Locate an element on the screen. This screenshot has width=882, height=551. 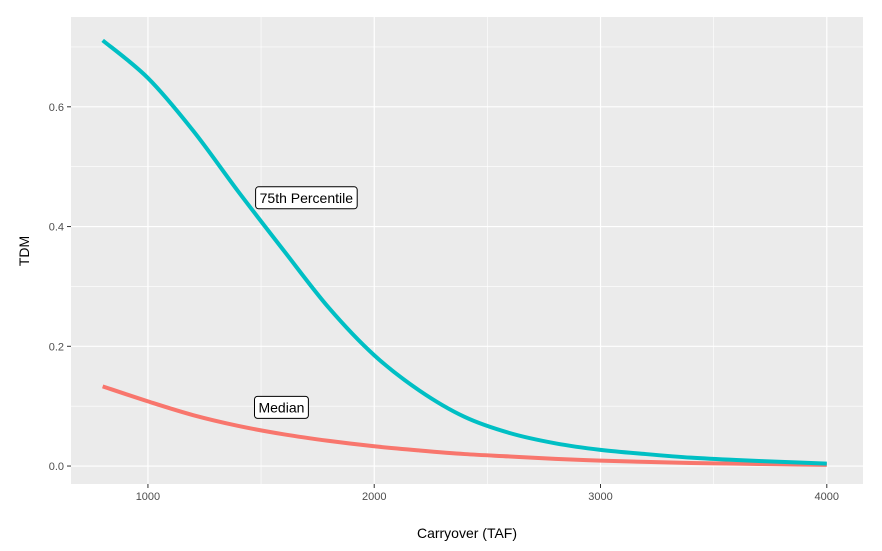
series-line-median is located at coordinates (464, 425).